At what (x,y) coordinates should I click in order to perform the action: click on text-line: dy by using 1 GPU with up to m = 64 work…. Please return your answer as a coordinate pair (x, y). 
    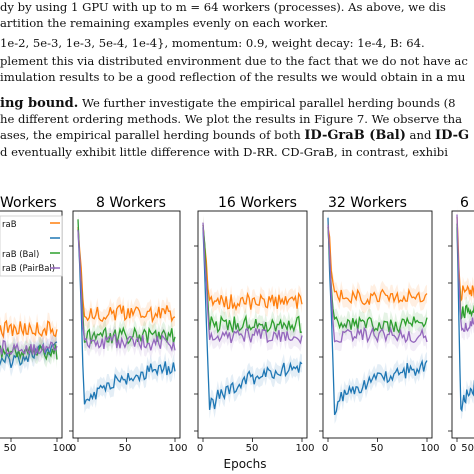
    Looking at the image, I should click on (223, 7).